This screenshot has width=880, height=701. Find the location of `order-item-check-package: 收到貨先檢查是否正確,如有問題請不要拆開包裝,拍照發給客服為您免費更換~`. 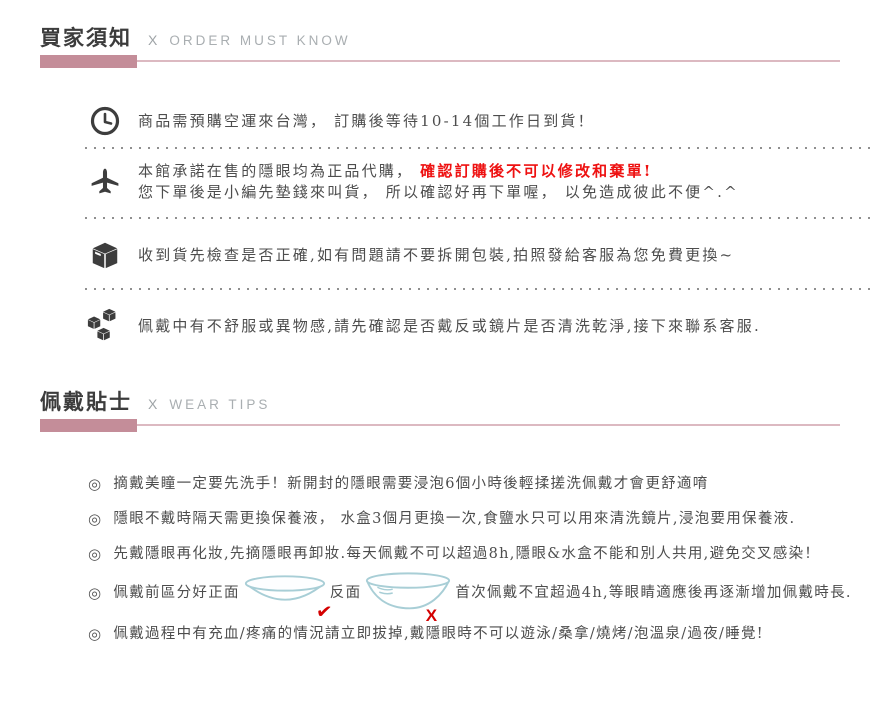

order-item-check-package: 收到貨先檢查是否正確,如有問題請不要拆開包裝,拍照發給客服為您免費更換~ is located at coordinates (440, 255).